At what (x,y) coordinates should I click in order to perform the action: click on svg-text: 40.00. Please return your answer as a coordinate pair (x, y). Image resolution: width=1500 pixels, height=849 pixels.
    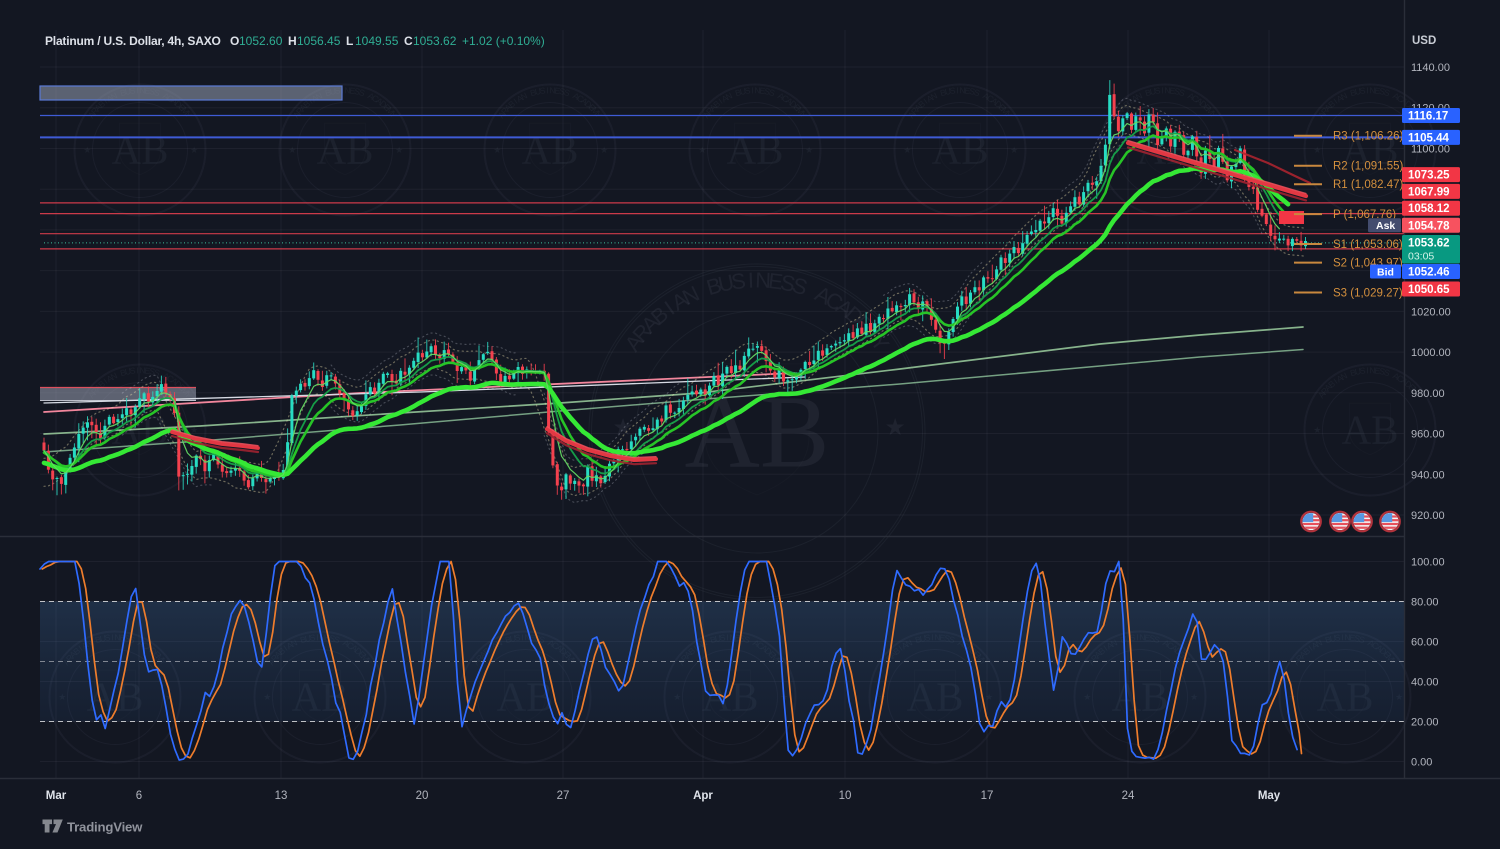
    Looking at the image, I should click on (1425, 683).